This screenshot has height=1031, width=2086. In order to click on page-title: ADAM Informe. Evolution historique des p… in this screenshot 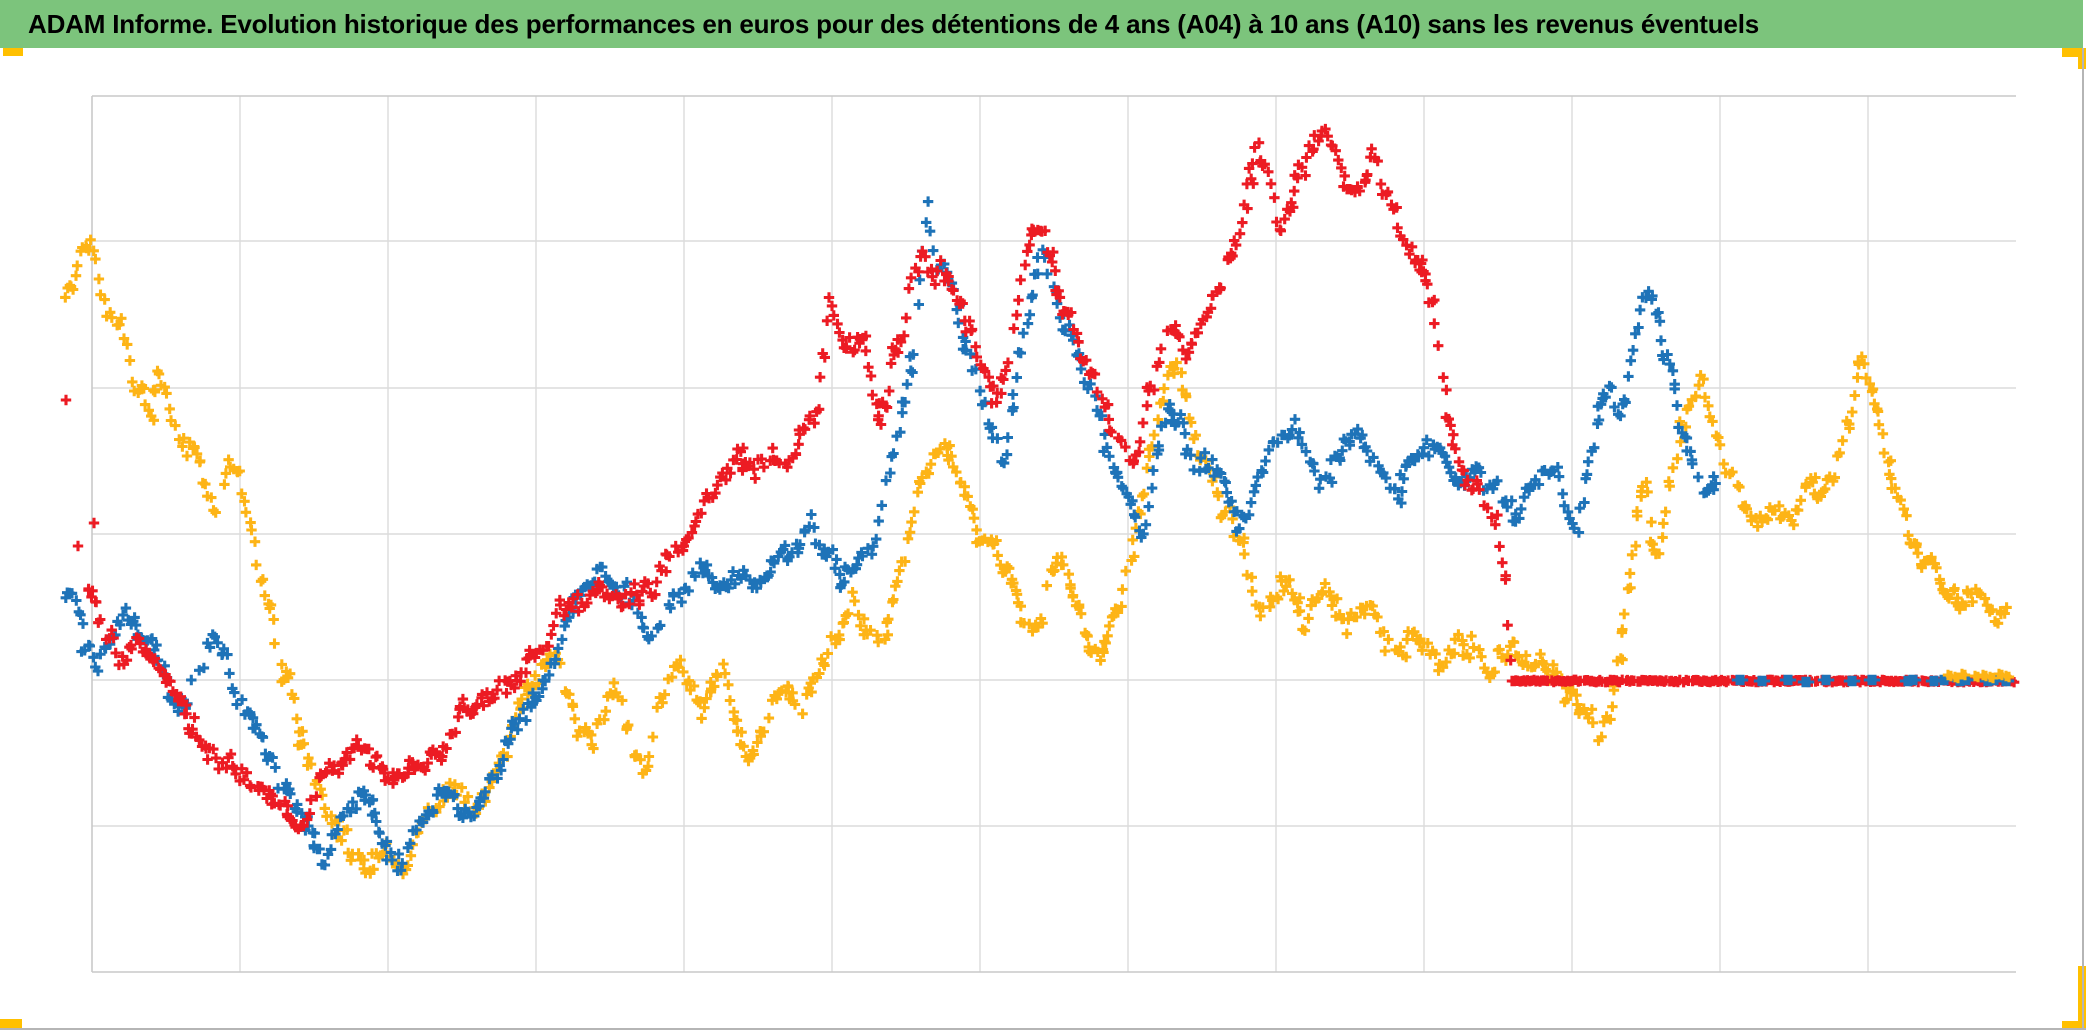, I will do `click(893, 23)`.